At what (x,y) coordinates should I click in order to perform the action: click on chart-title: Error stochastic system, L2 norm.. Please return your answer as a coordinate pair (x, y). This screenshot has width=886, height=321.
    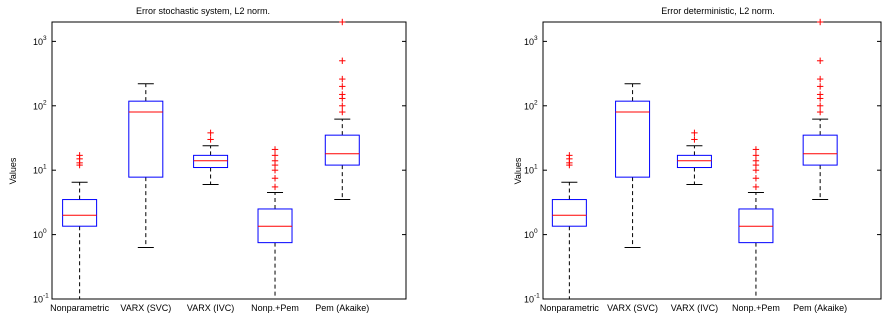
    Looking at the image, I should click on (203, 11).